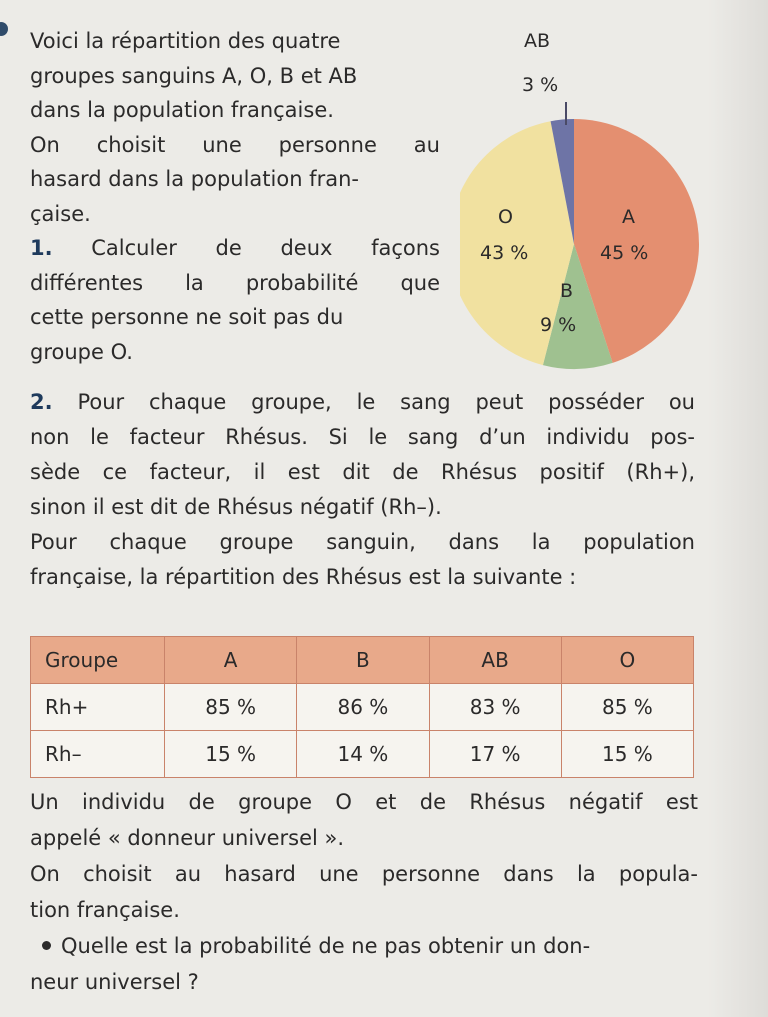 The width and height of the screenshot is (768, 1017). What do you see at coordinates (46, 945) in the screenshot?
I see `bullet-icon` at bounding box center [46, 945].